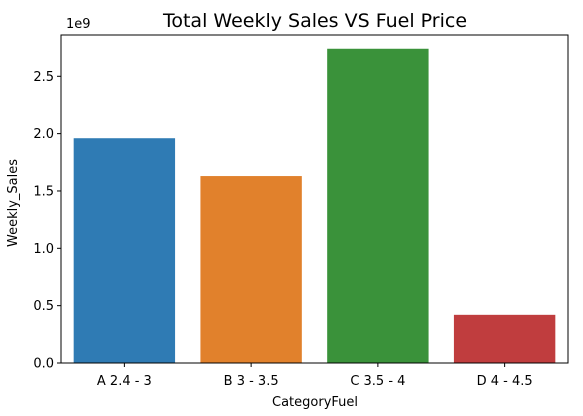 The width and height of the screenshot is (583, 416). Describe the element at coordinates (43, 306) in the screenshot. I see `y-tick-label: 0.5` at that location.